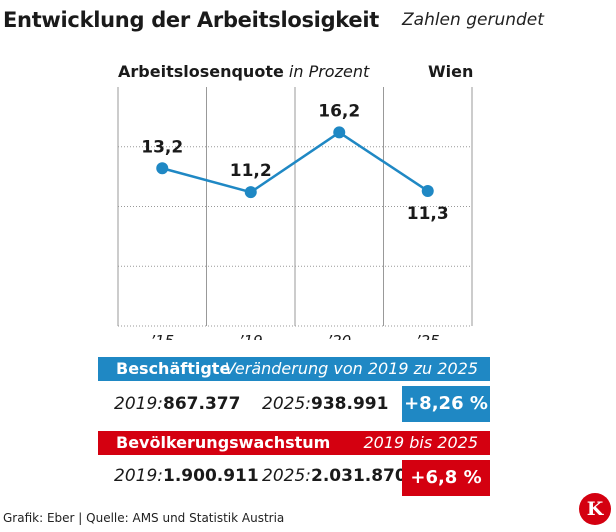 The image size is (616, 532). What do you see at coordinates (339, 336) in the screenshot?
I see `x-tick-label: ’20` at bounding box center [339, 336].